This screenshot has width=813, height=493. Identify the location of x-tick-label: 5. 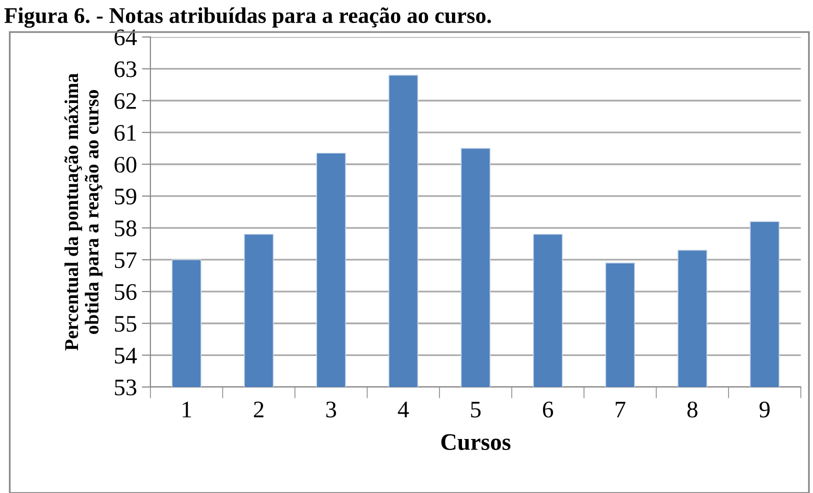
(476, 410).